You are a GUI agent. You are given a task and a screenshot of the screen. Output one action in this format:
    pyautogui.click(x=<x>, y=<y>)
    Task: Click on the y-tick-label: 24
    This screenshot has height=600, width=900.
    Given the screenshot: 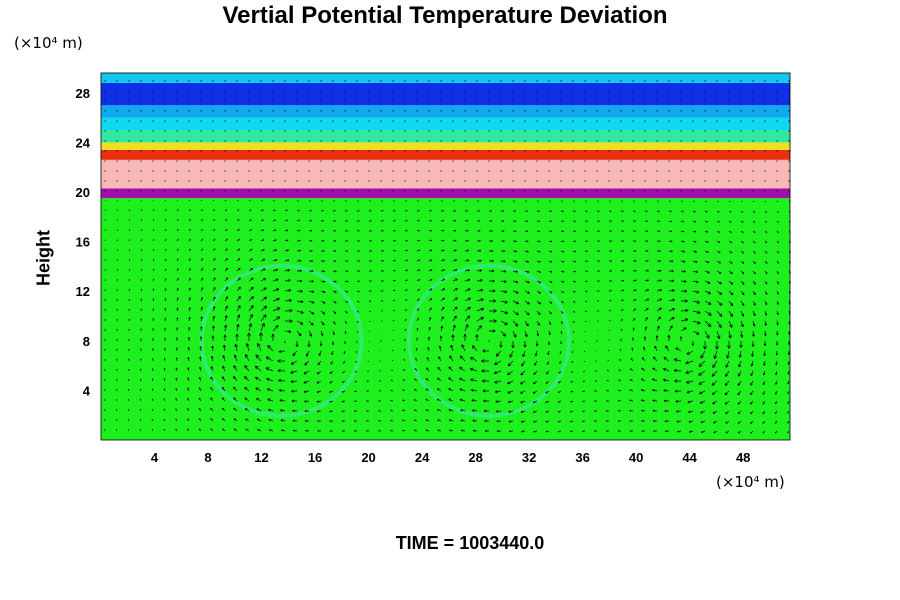 What is the action you would take?
    pyautogui.click(x=83, y=142)
    